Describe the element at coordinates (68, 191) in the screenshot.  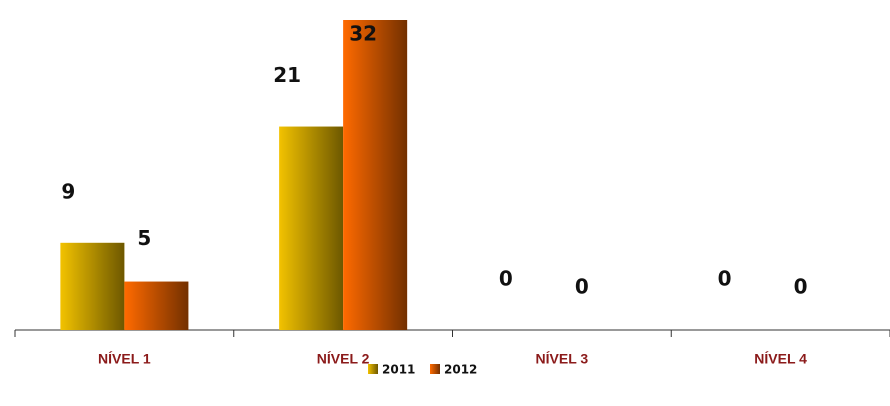
I see `value-label: 9` at that location.